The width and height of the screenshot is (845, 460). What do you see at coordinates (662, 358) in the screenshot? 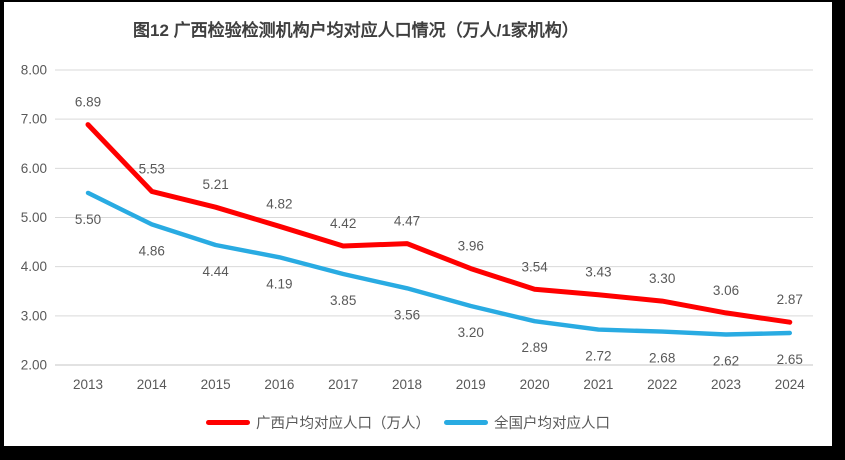
I see `national-data-label: 2.68` at bounding box center [662, 358].